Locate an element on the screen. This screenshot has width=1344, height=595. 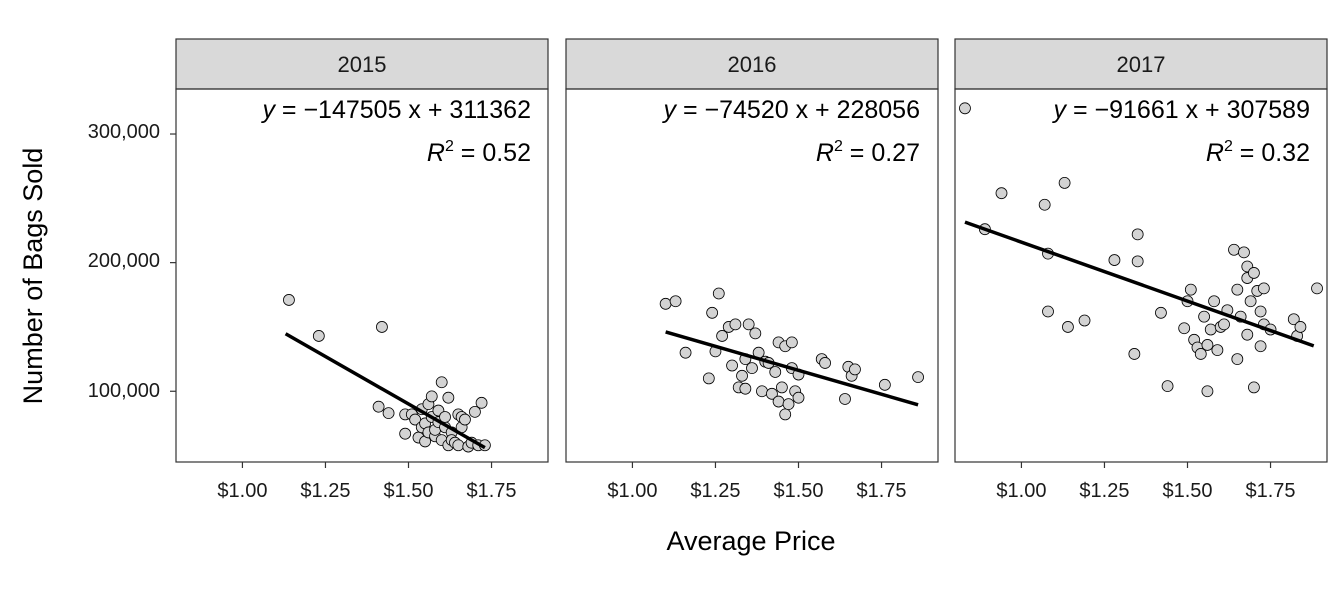
x-axis-title: Average Price is located at coordinates (750, 541).